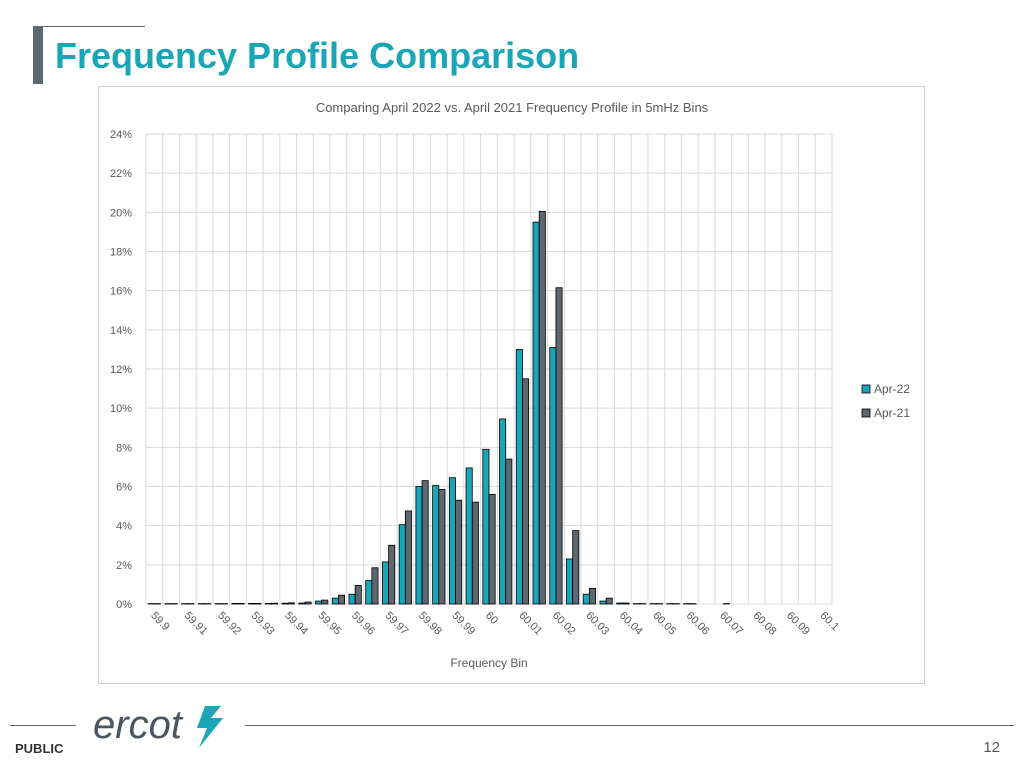 This screenshot has width=1024, height=768. Describe the element at coordinates (564, 624) in the screenshot. I see `x-tick-label: 60.02` at that location.